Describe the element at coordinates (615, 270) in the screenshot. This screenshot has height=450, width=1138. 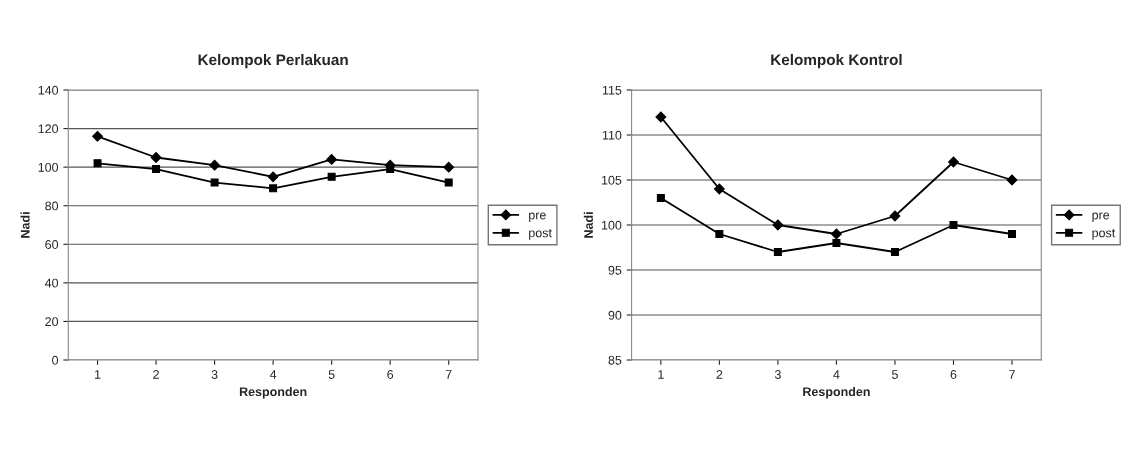
I see `y-tick-label: 95` at that location.